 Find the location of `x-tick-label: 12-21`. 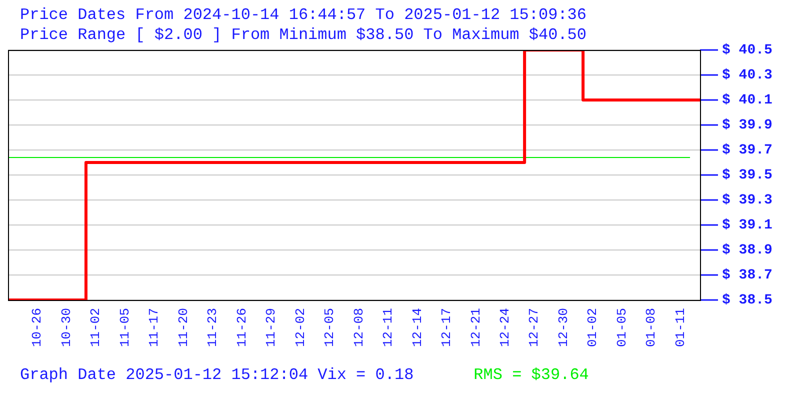

x-tick-label: 12-21 is located at coordinates (476, 328).